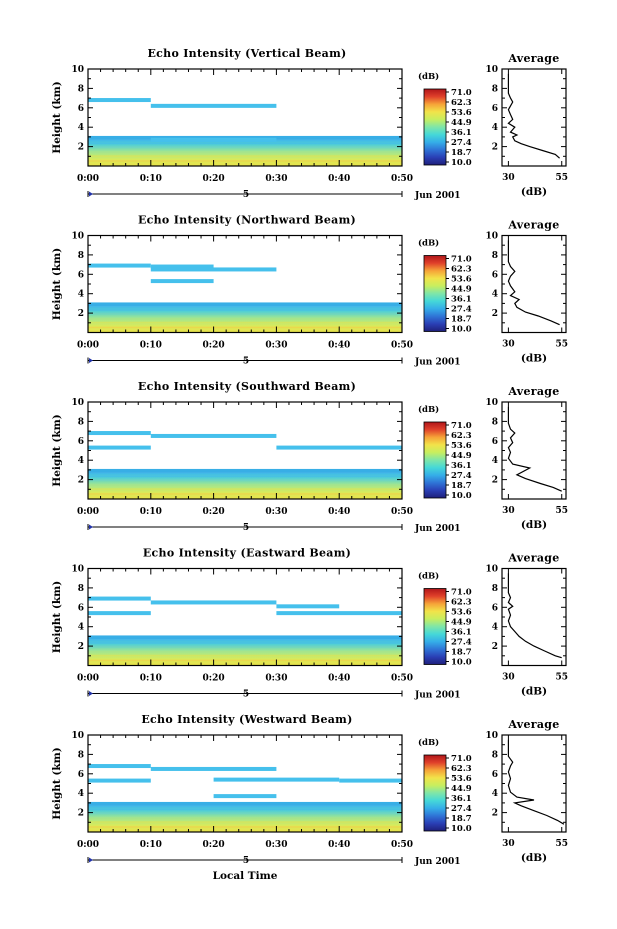  I want to click on x-axis-label: Local Time, so click(245, 876).